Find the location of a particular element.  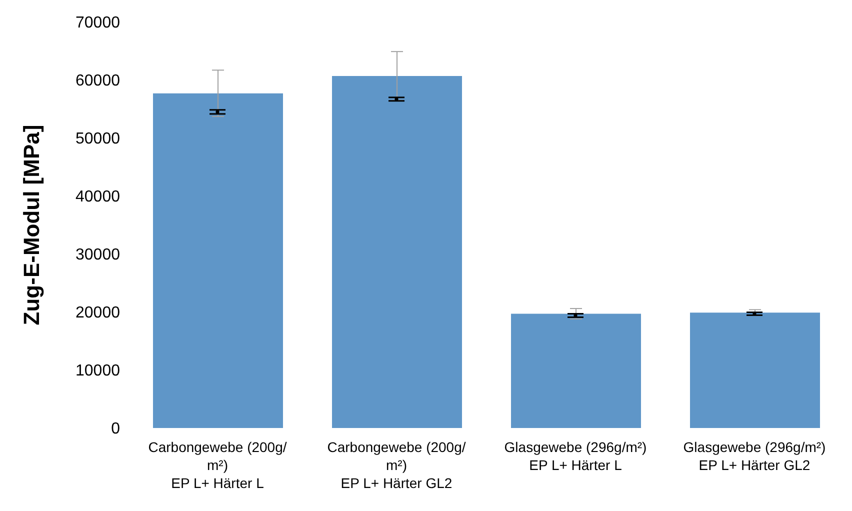

x-tick-label: Glasgewebe (296g/m²) EP L+ Härter L is located at coordinates (575, 456).